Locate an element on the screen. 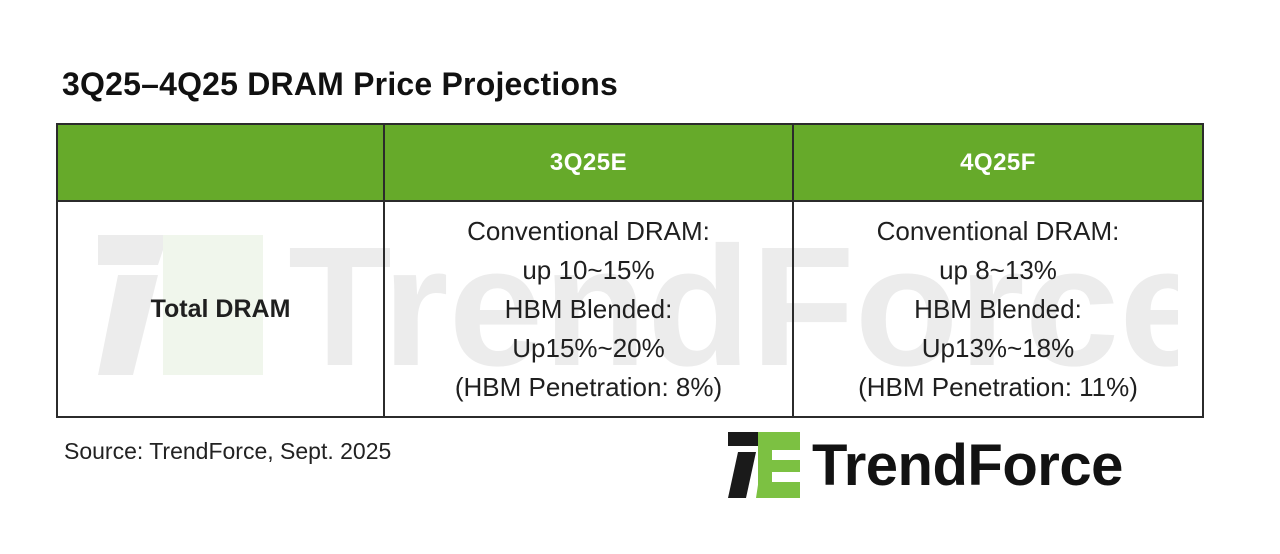 Image resolution: width=1280 pixels, height=554 pixels. trendforce-logo: TrendForce is located at coordinates (963, 465).